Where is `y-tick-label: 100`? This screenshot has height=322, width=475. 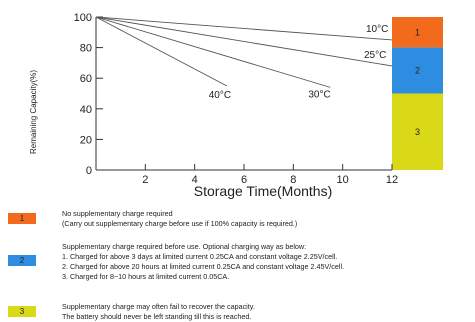 y-tick-label: 100 is located at coordinates (83, 18).